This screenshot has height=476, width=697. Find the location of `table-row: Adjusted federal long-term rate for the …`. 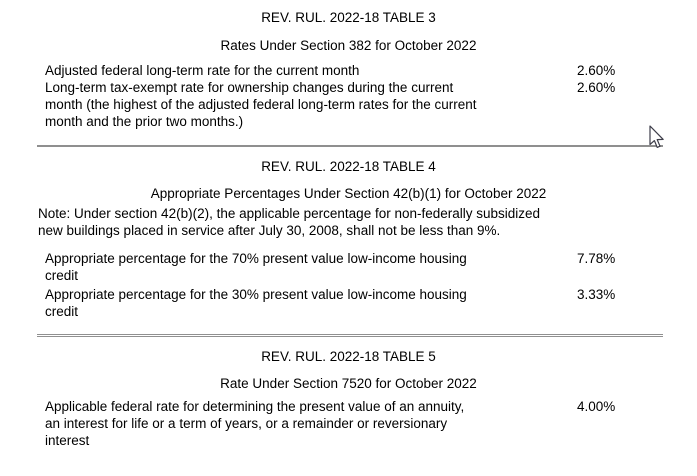

table-row: Adjusted federal long-term rate for the … is located at coordinates (348, 70).